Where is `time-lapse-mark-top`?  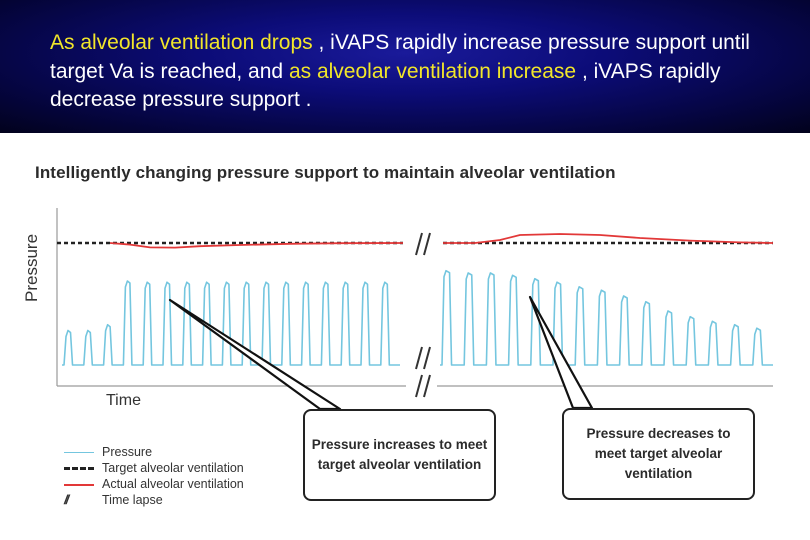 time-lapse-mark-top is located at coordinates (423, 244).